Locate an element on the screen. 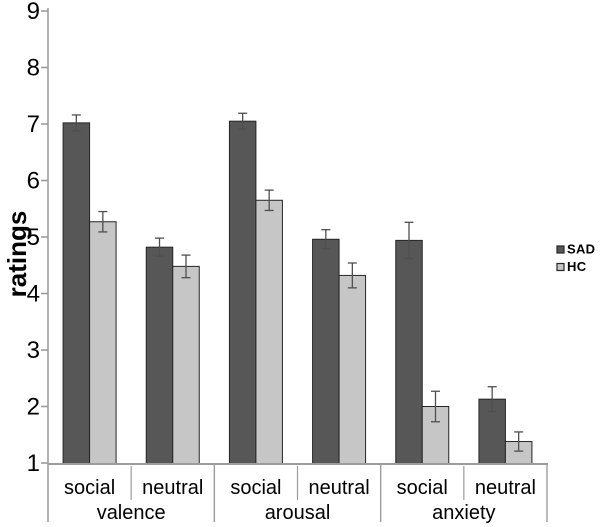  x-condition-label-arousal-neutral: neutral is located at coordinates (339, 488).